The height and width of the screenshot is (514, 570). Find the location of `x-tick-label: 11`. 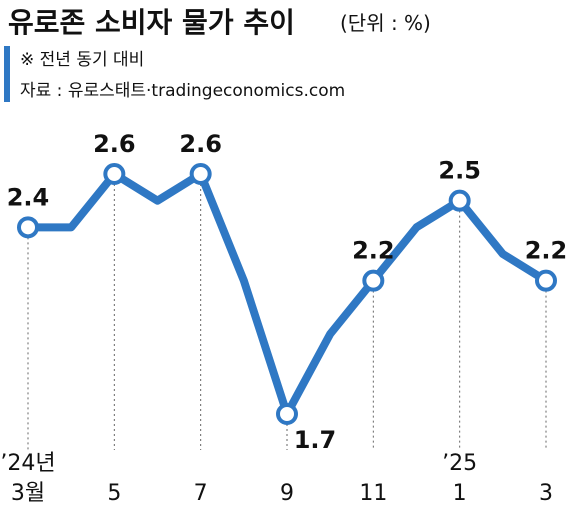

x-tick-label: 11 is located at coordinates (373, 493).